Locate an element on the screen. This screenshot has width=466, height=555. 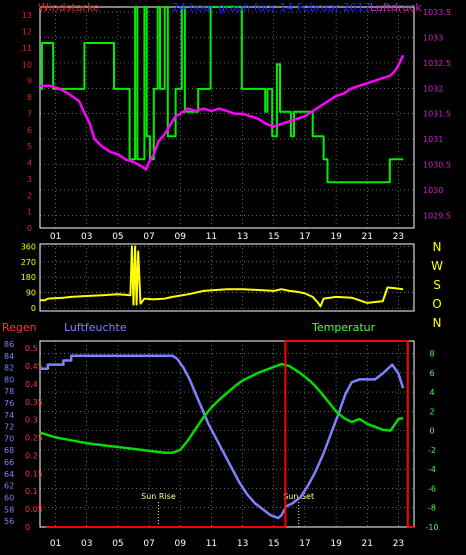
hour-tick-label: 07 is located at coordinates (148, 237).